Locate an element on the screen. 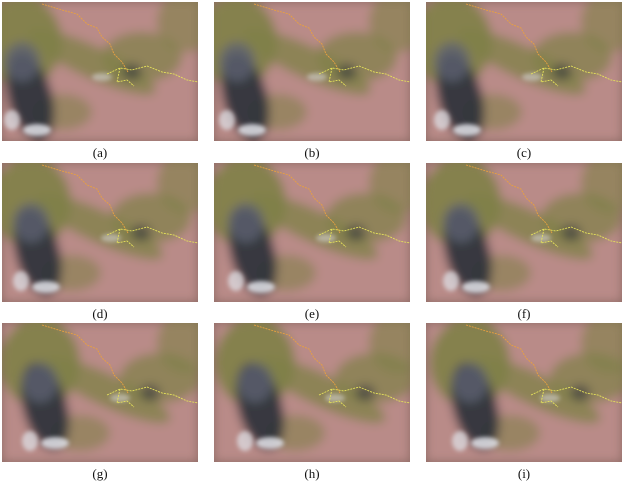  satellite-image-e is located at coordinates (312, 232).